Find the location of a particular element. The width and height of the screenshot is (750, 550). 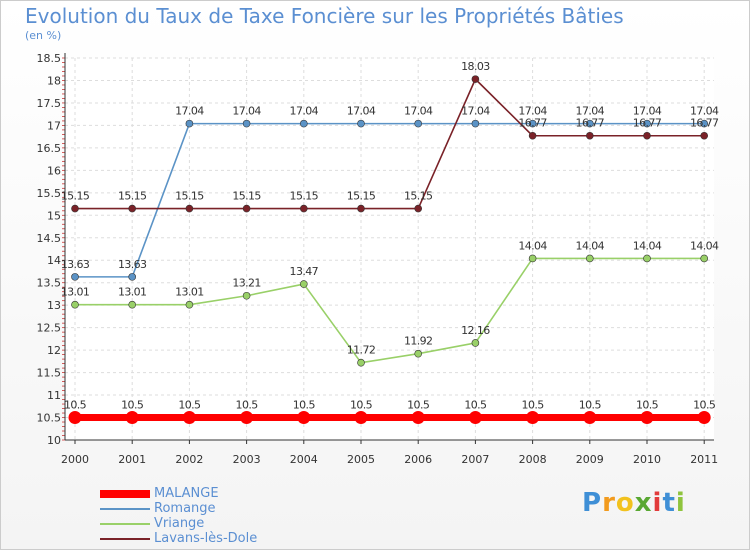

legend-label-romange: Romange is located at coordinates (185, 508).